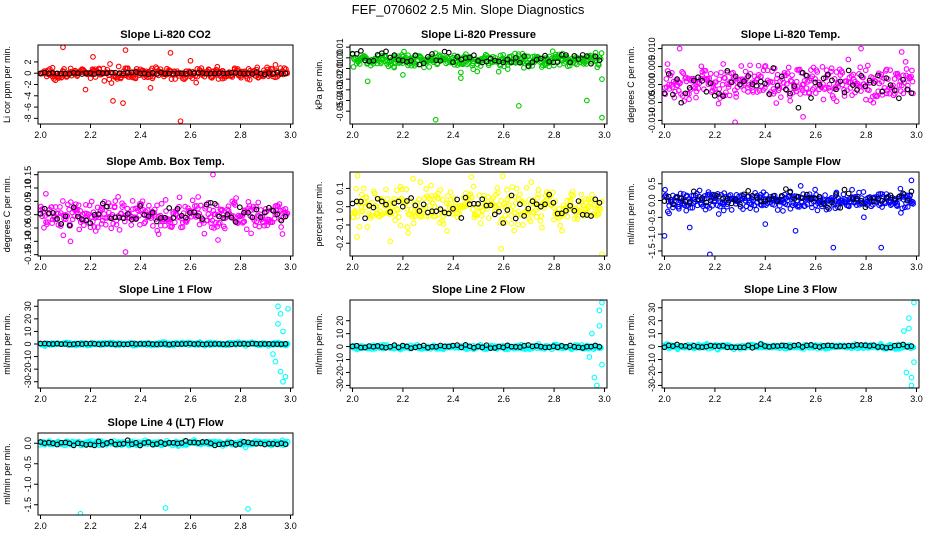  What do you see at coordinates (28, 369) in the screenshot?
I see `y-tick-label: -20` at bounding box center [28, 369].